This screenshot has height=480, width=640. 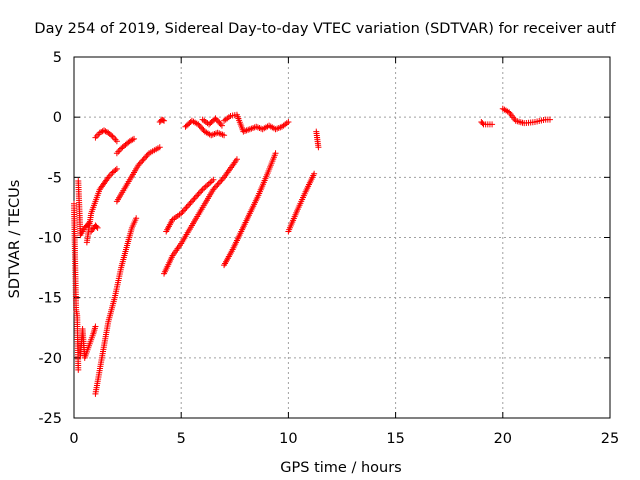 I want to click on x-tick-label: 0, so click(x=73, y=439).